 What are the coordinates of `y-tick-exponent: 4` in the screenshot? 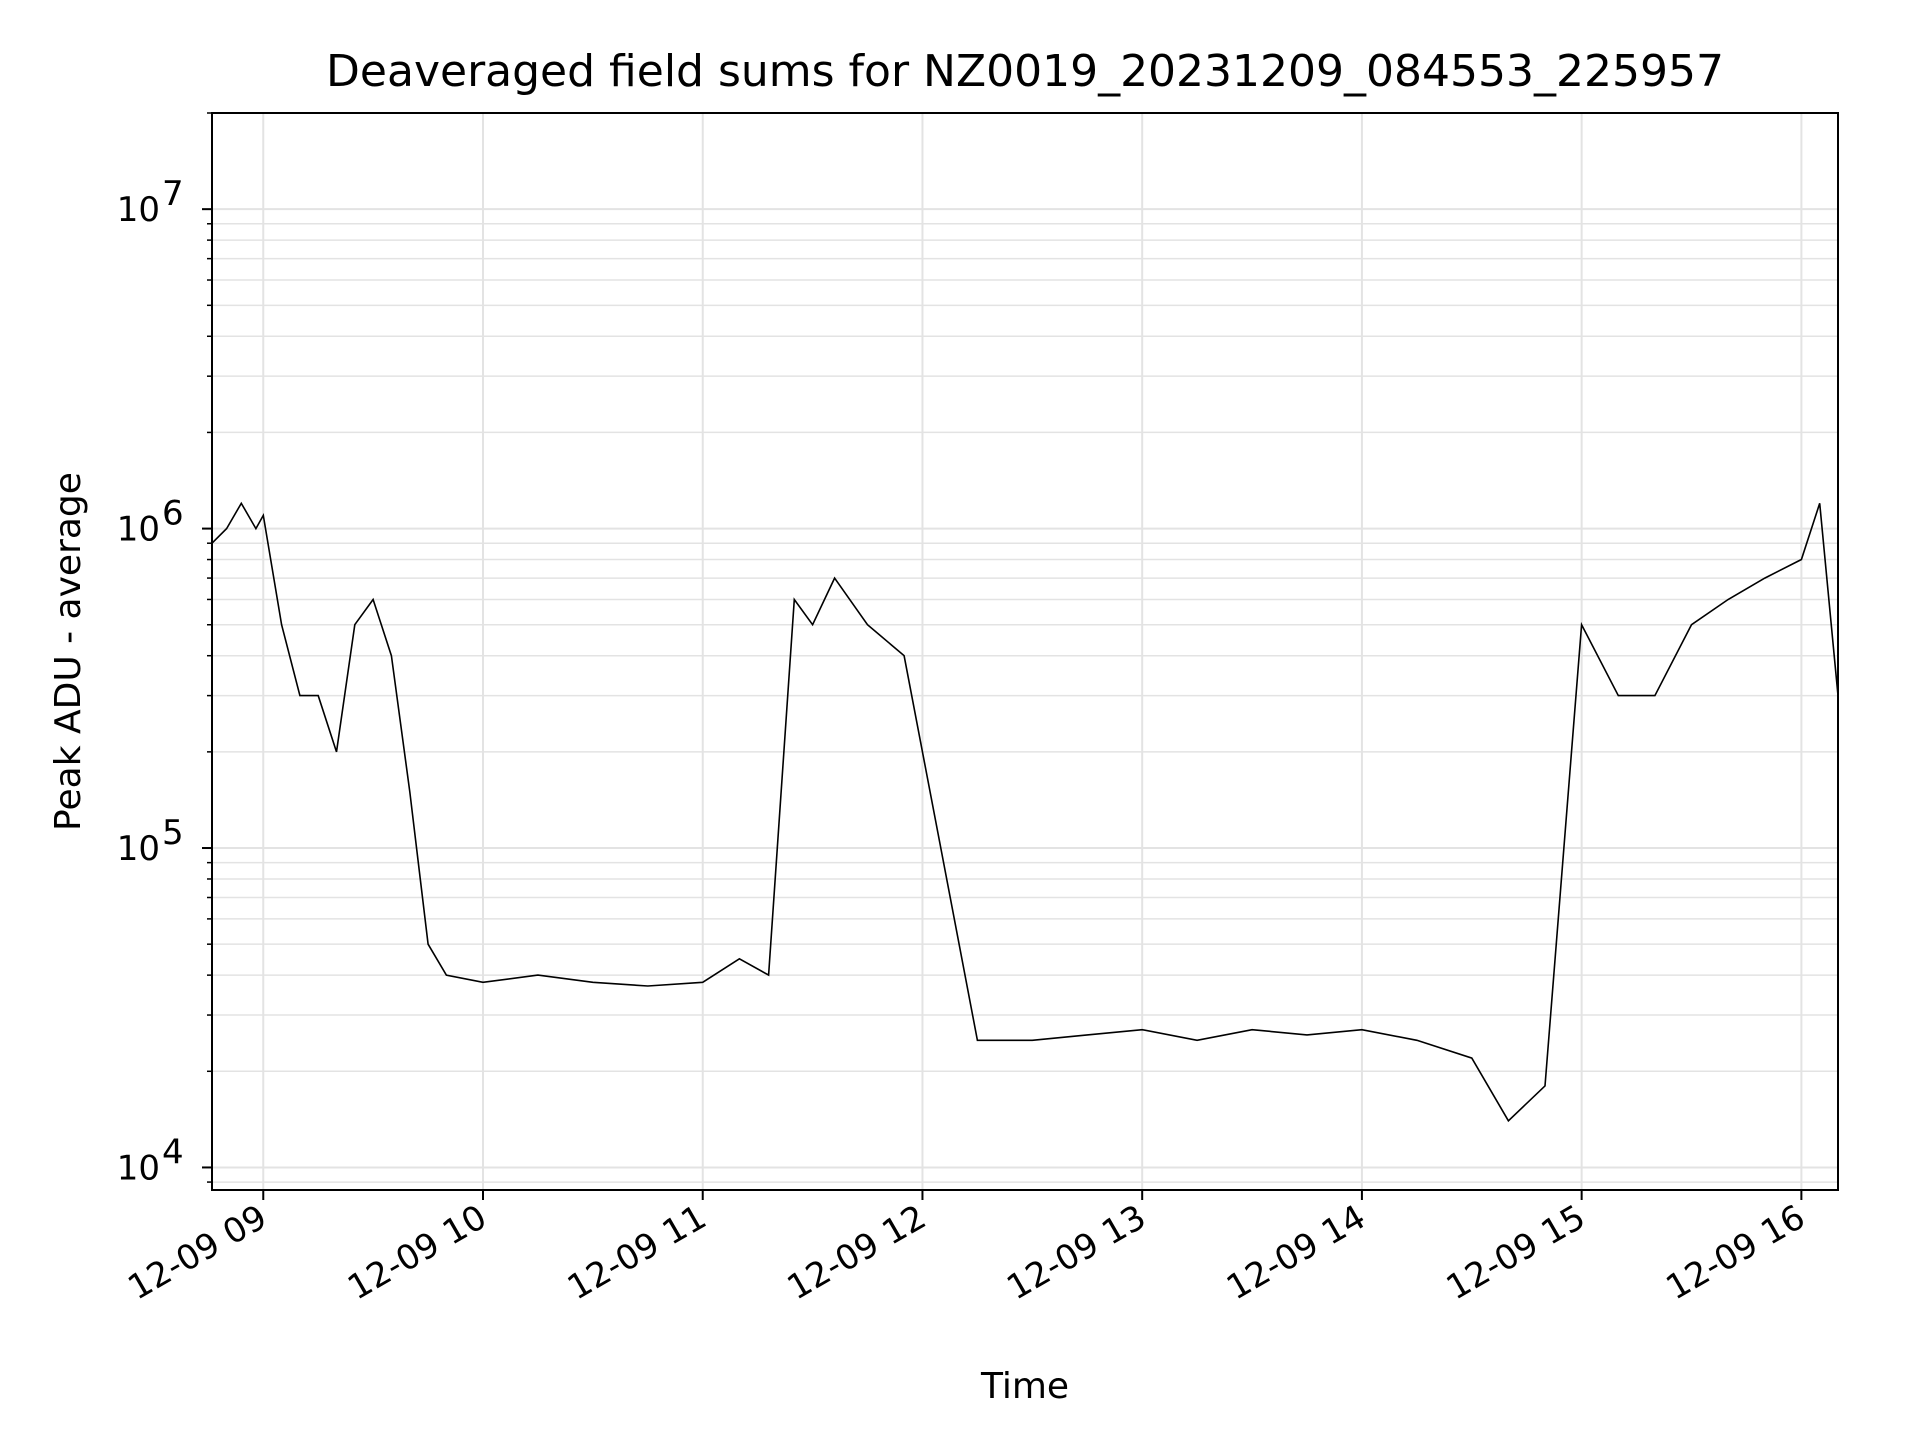 It's located at (173, 1152).